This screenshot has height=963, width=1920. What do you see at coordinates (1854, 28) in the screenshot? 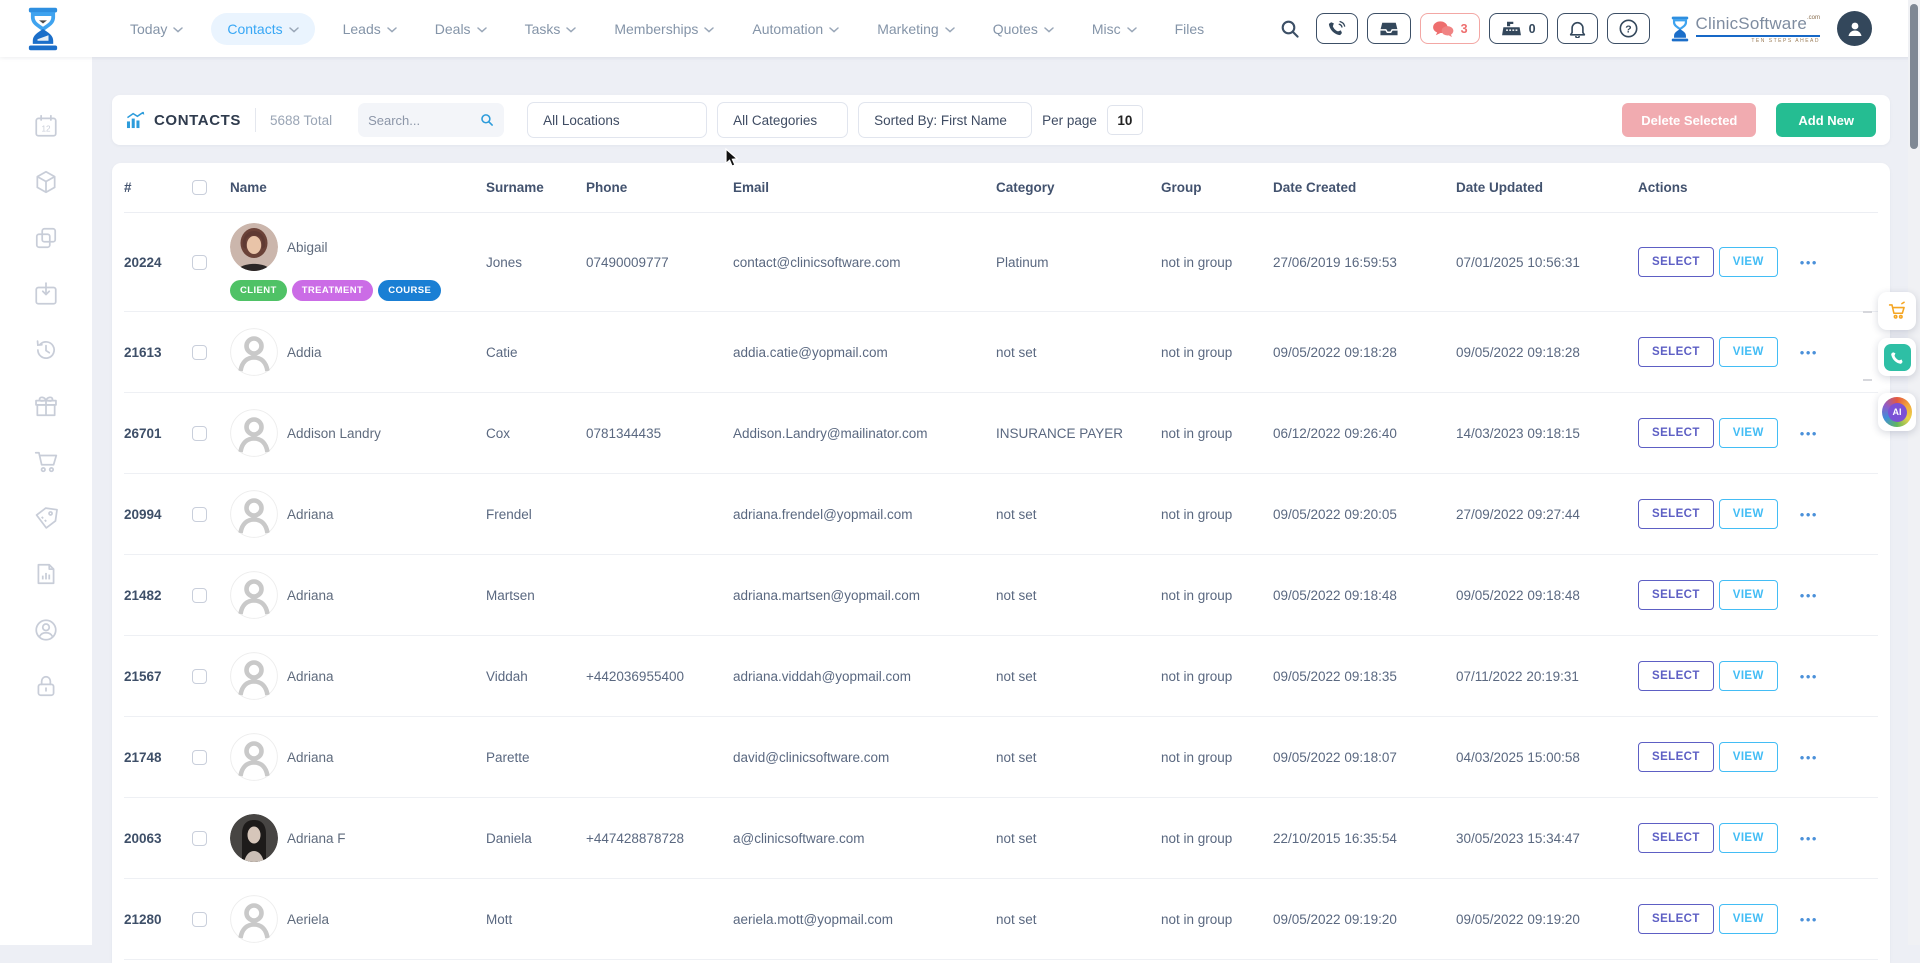
I see `user-avatar` at bounding box center [1854, 28].